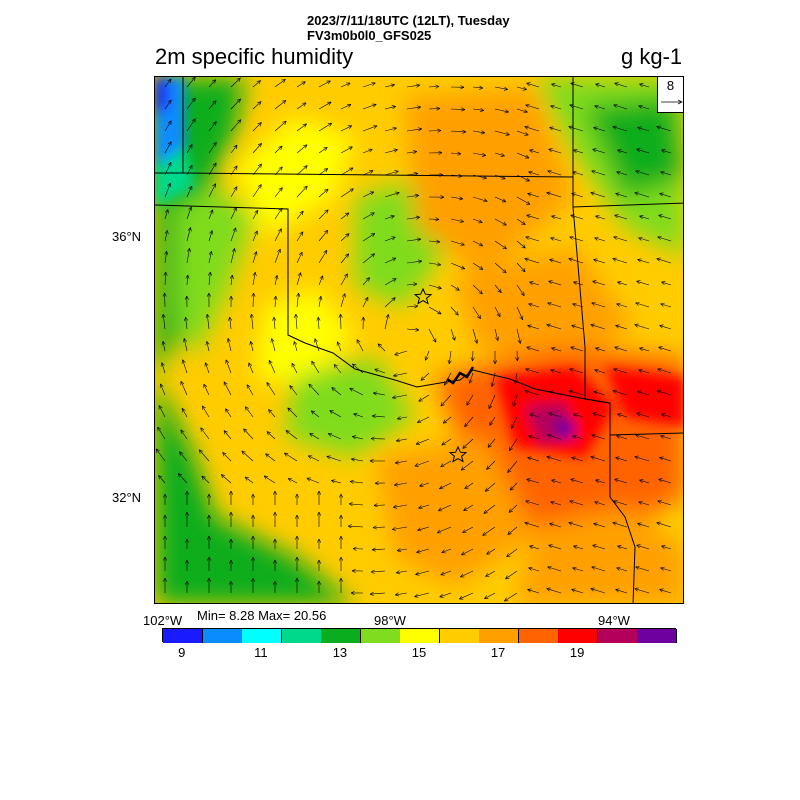 This screenshot has width=800, height=800. What do you see at coordinates (498, 652) in the screenshot?
I see `colorbar-tick-label: 17` at bounding box center [498, 652].